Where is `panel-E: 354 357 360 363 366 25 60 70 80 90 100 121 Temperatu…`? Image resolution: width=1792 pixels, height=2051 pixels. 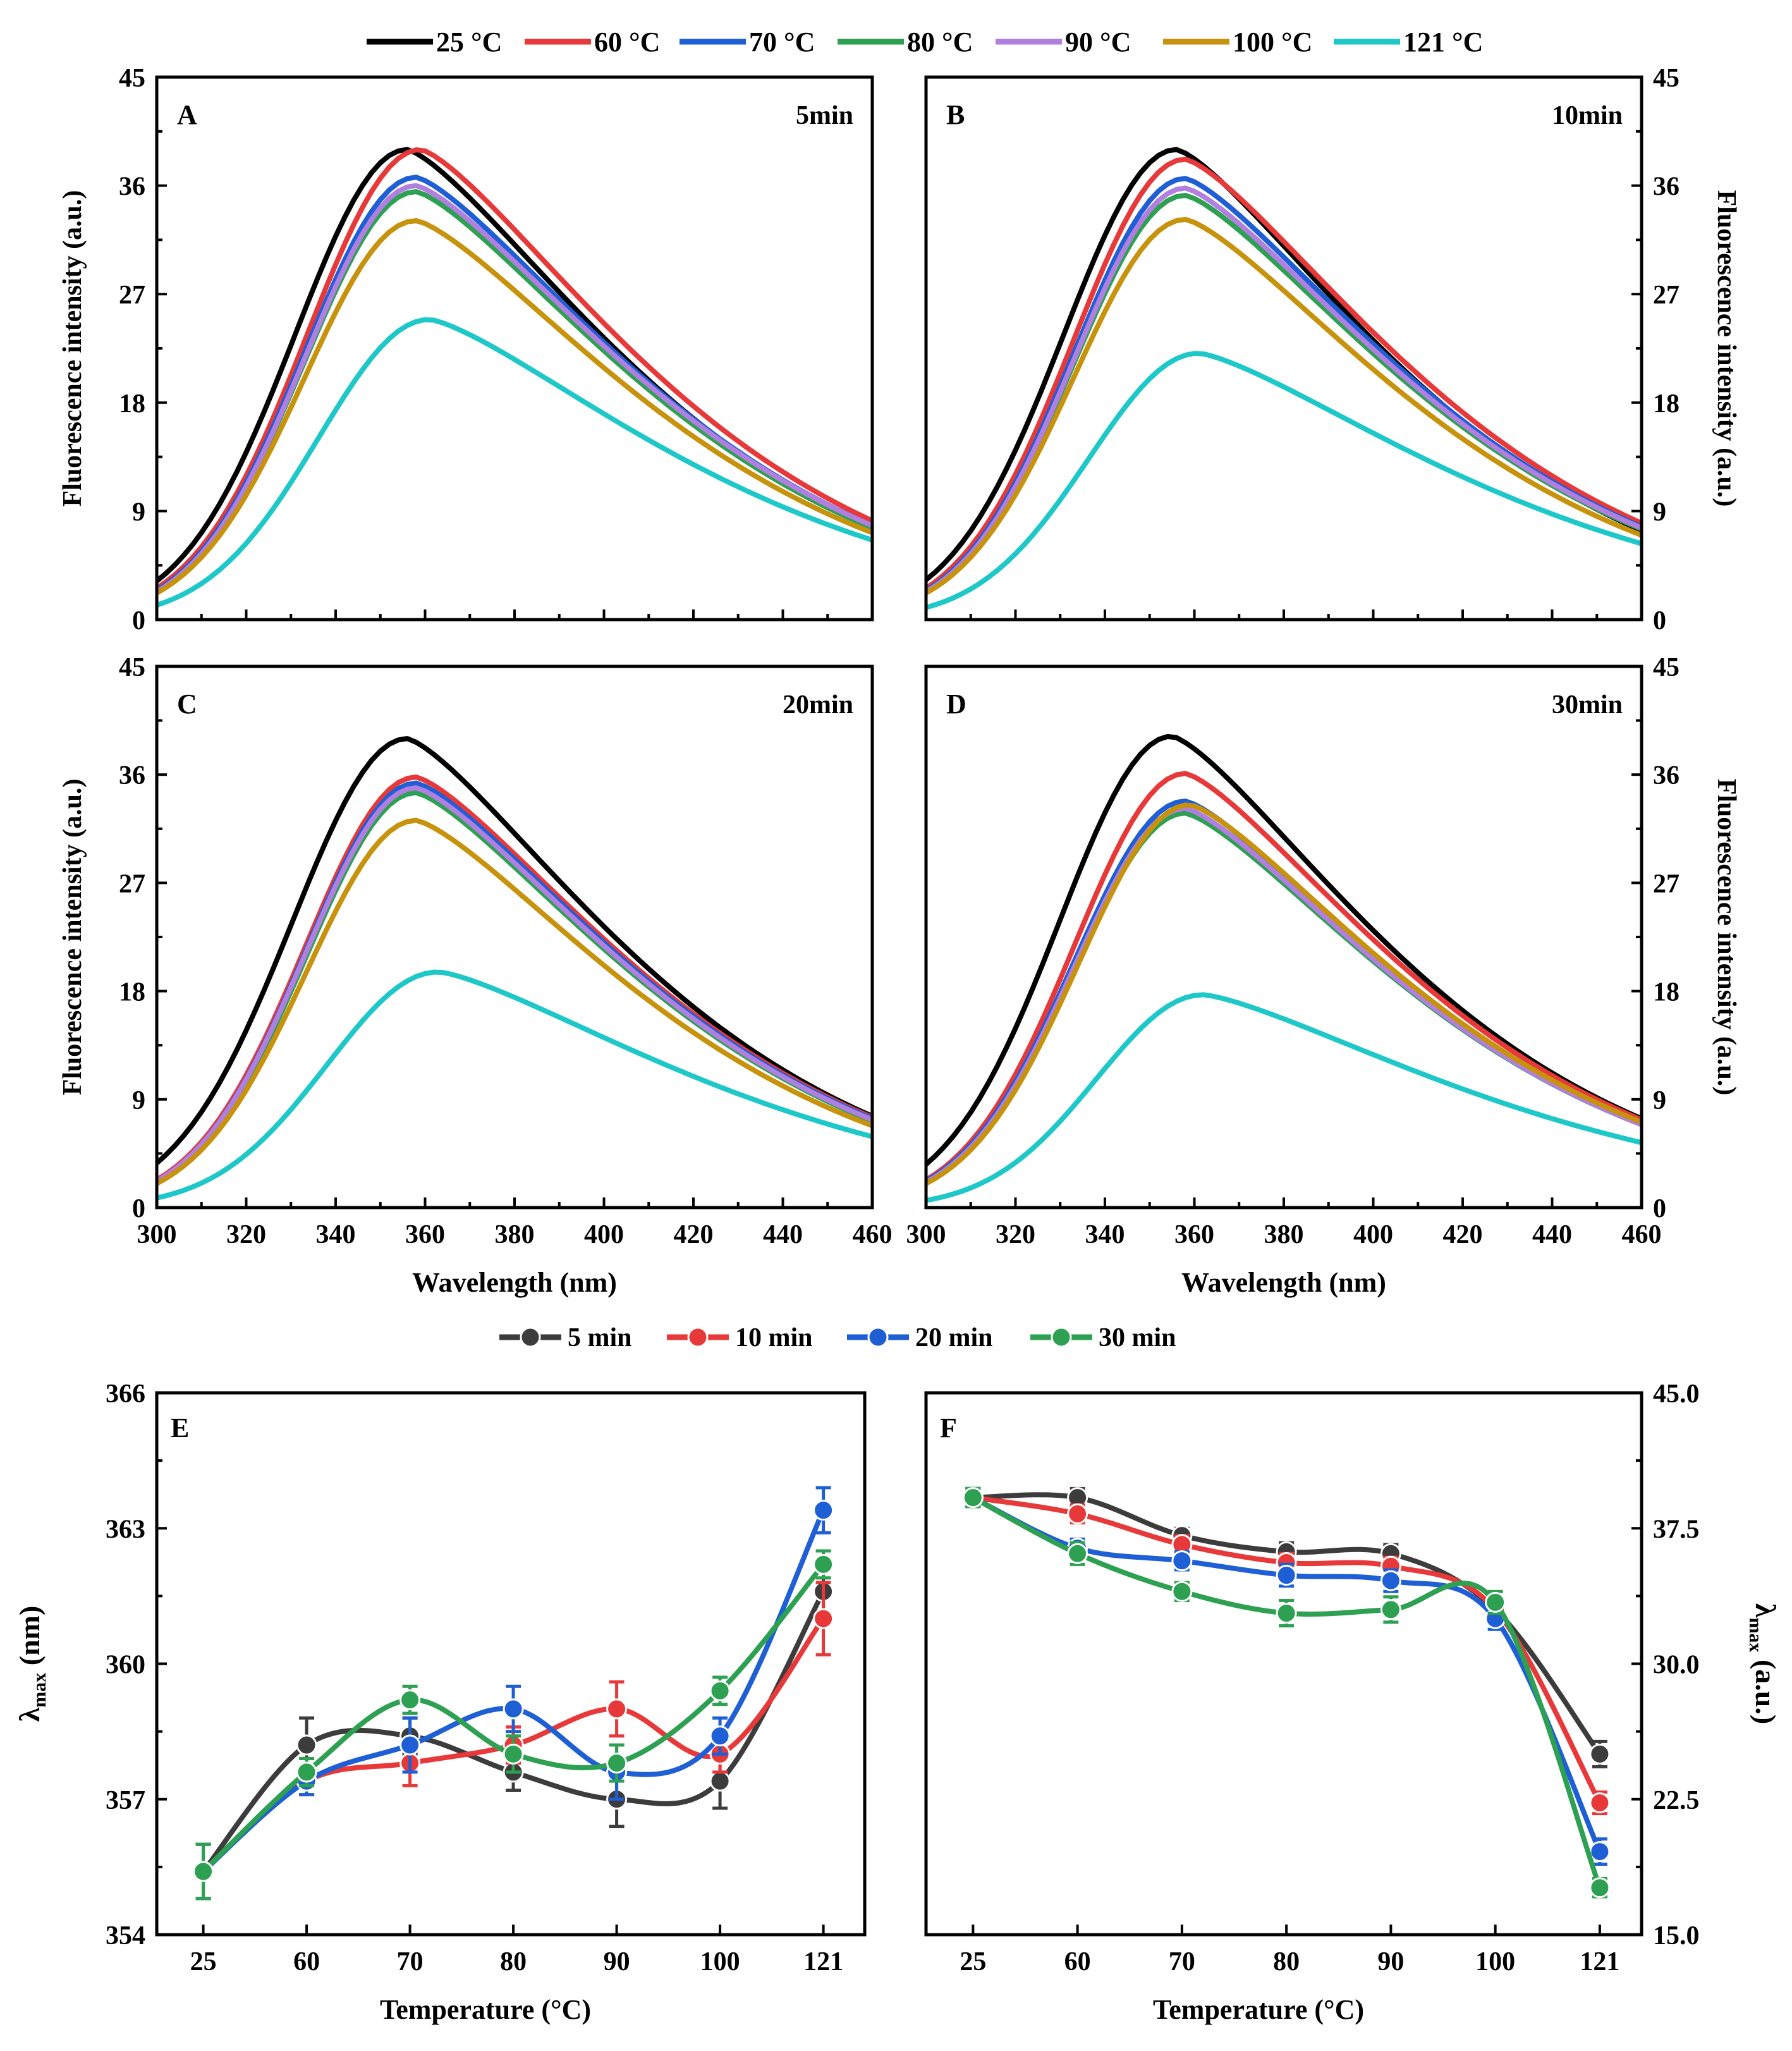 panel-E: 354 357 360 363 366 25 60 70 80 90 100 121 Temperatu… is located at coordinates (440, 1702).